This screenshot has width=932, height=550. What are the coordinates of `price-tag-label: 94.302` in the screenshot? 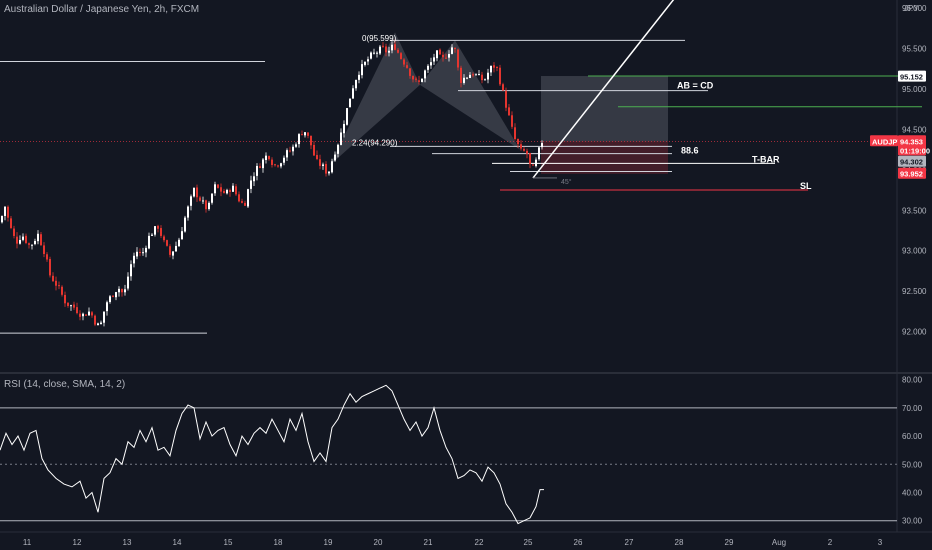 It's located at (911, 162).